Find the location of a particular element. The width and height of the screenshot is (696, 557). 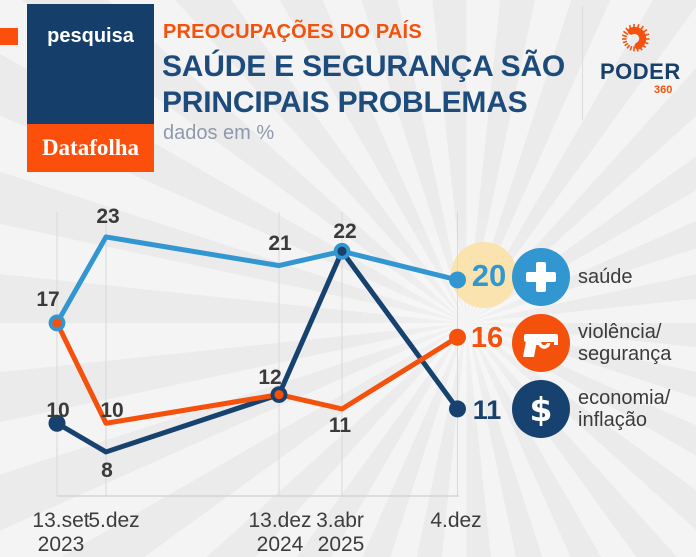

value-label: 23 is located at coordinates (107, 216).